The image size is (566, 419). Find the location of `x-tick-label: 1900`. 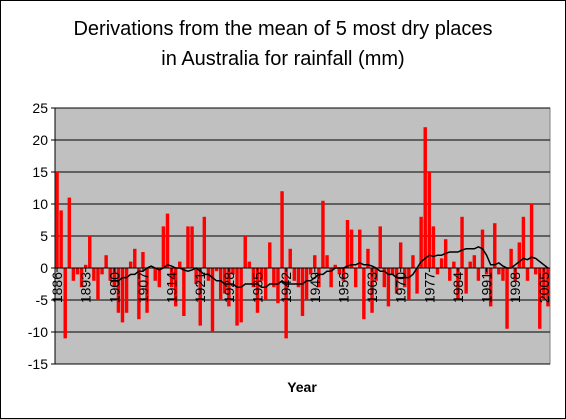

x-tick-label: 1900 is located at coordinates (114, 287).